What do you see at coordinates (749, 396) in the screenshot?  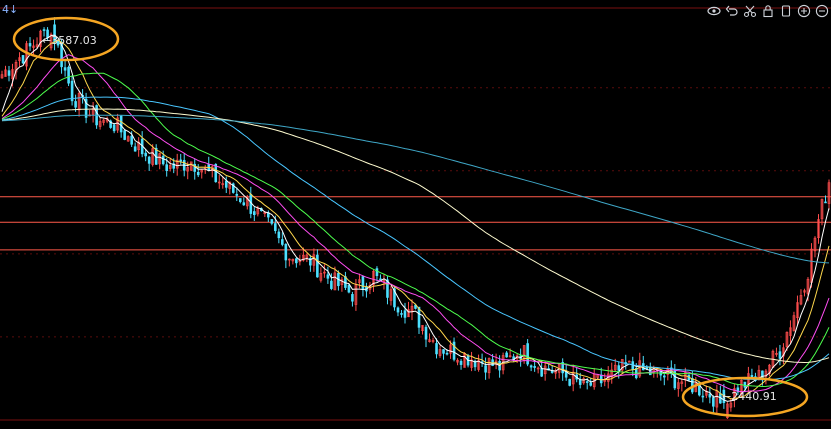 I see `low-price-label: ←2440.91` at bounding box center [749, 396].